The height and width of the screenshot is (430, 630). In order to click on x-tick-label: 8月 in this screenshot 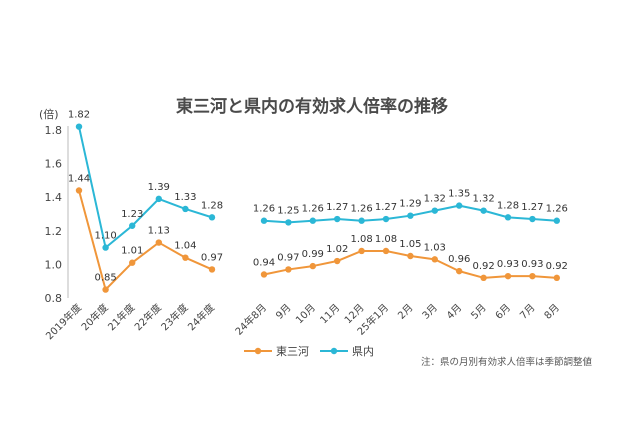, I will do `click(552, 312)`.